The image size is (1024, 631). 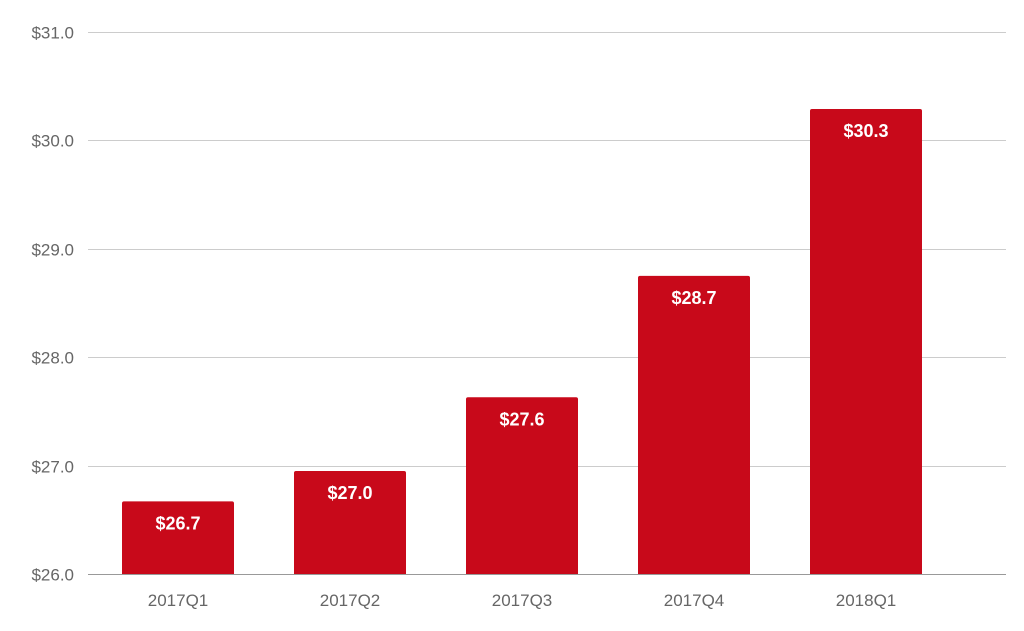 What do you see at coordinates (349, 493) in the screenshot?
I see `data-label-2017Q2: $27.0` at bounding box center [349, 493].